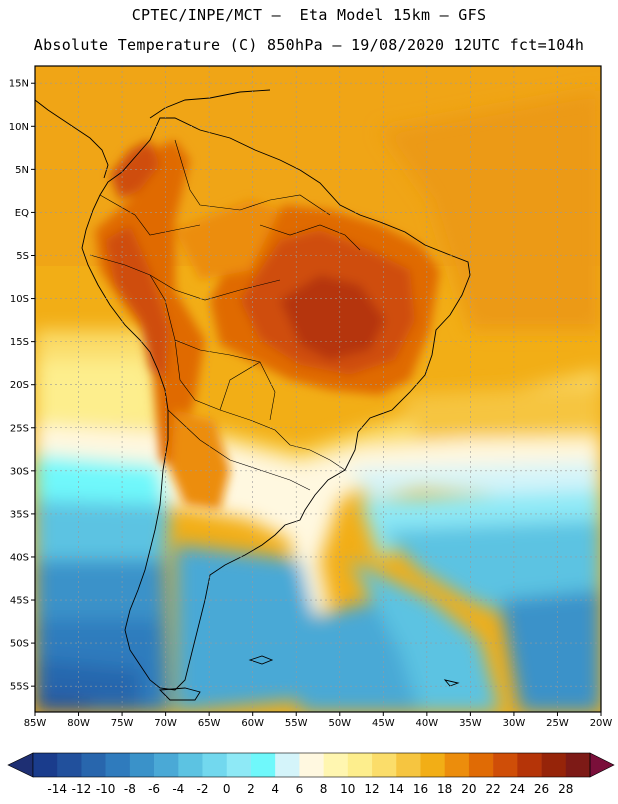  What do you see at coordinates (601, 723) in the screenshot?
I see `lon-tick-label: 20W` at bounding box center [601, 723].